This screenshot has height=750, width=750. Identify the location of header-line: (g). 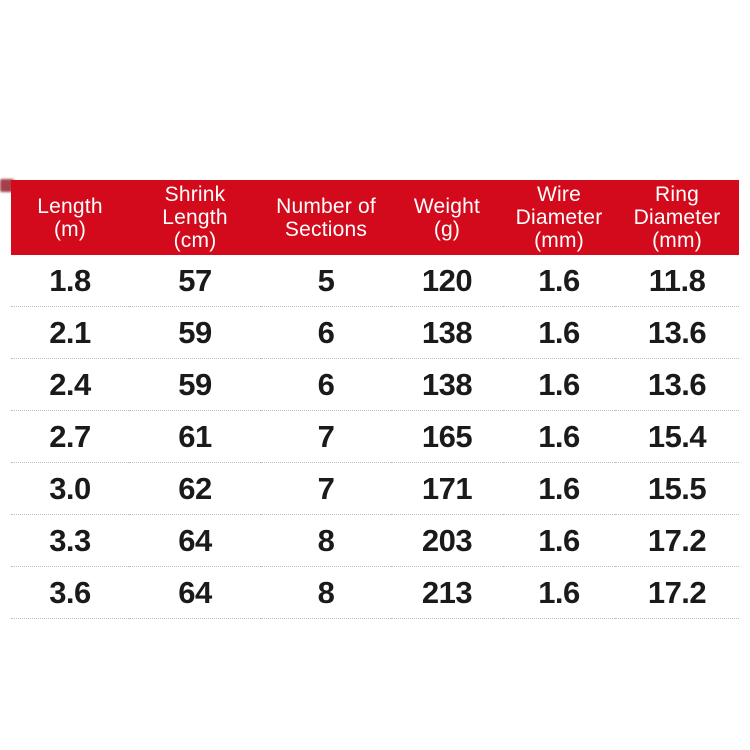
(447, 229).